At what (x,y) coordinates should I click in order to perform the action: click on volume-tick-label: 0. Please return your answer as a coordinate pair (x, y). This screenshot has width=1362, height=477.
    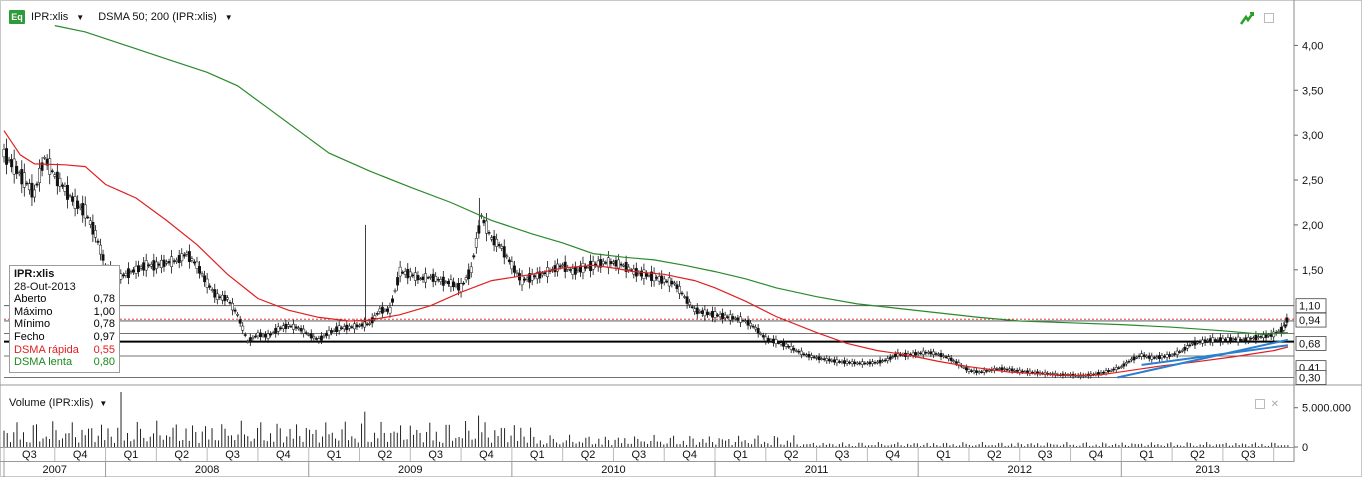
    Looking at the image, I should click on (1305, 448).